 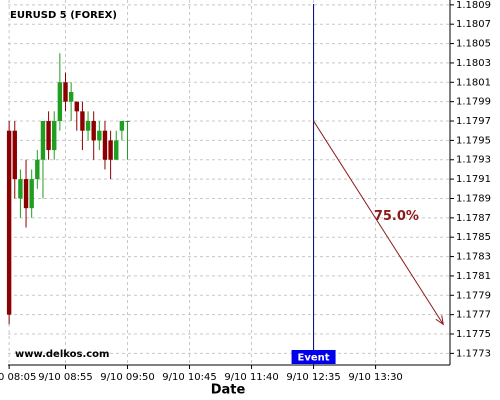 I want to click on x-tick-label: 9/10 08:05, so click(x=18, y=377).